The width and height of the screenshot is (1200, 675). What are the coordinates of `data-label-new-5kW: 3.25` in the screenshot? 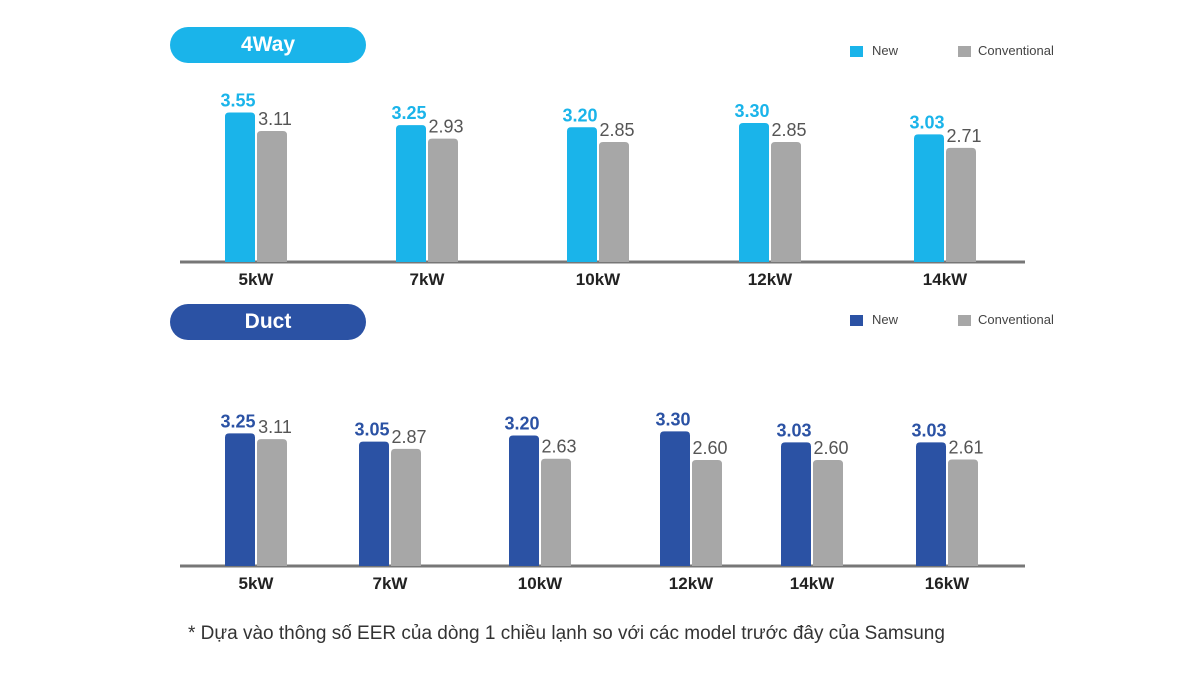 It's located at (237, 421).